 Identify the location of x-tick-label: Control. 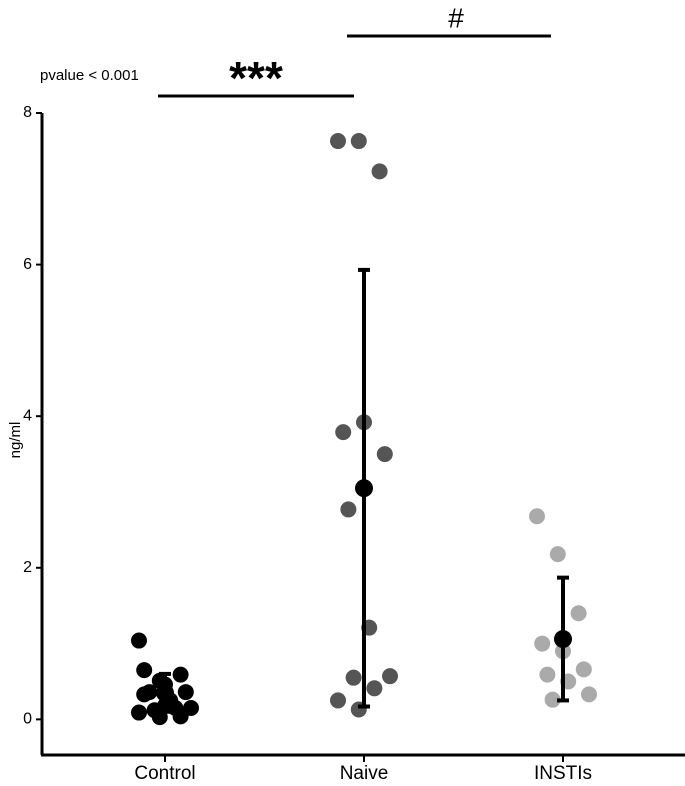
(164, 773).